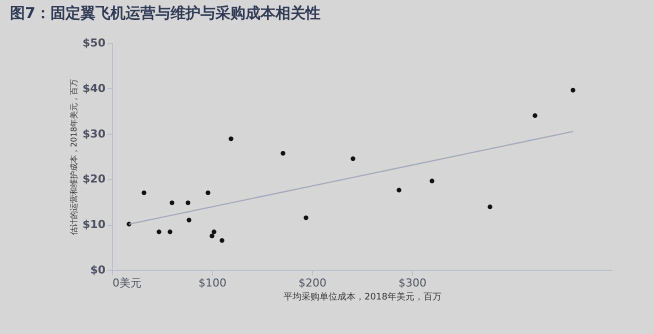 This screenshot has width=654, height=334. What do you see at coordinates (165, 13) in the screenshot?
I see `chart-title: 图7：固定翼飞机运营与维护与采购成本相关性` at bounding box center [165, 13].